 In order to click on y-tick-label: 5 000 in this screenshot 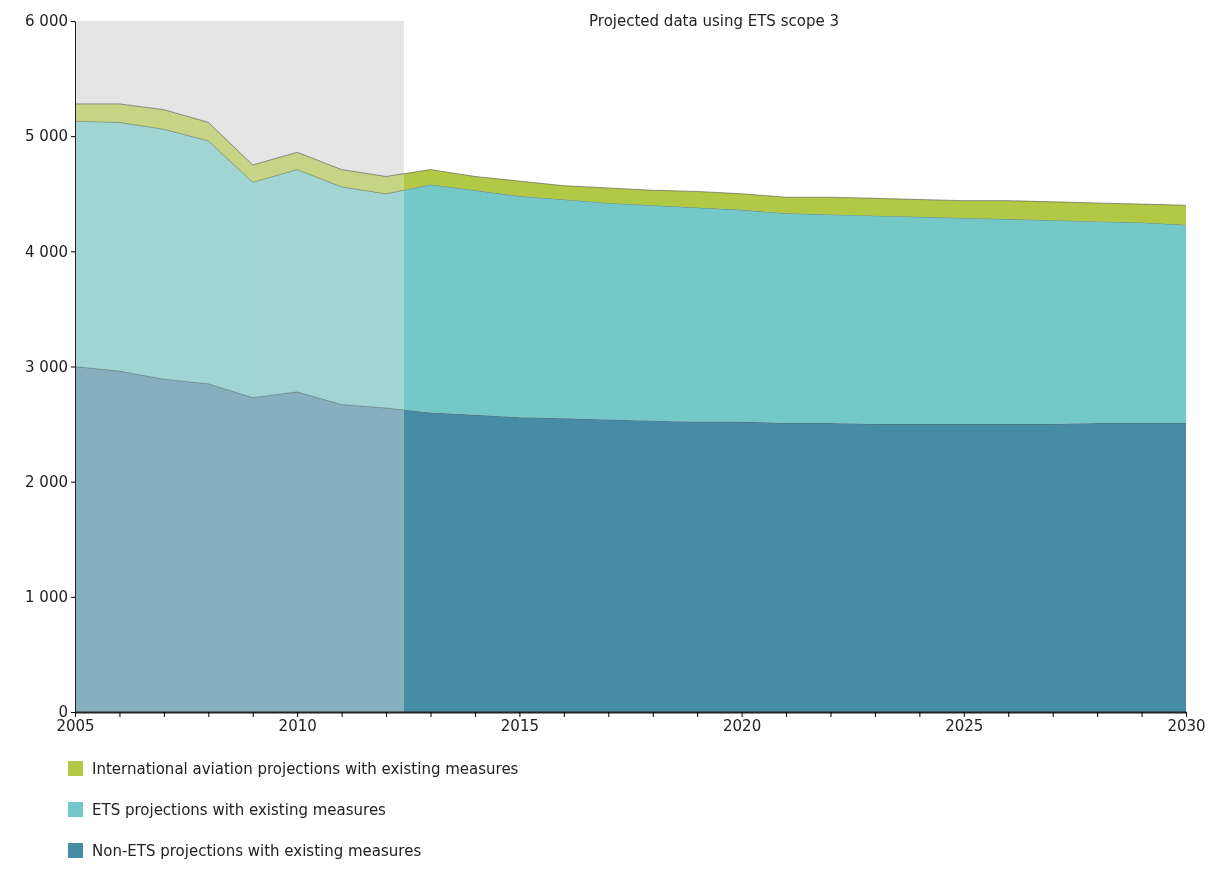, I will do `click(46, 136)`.